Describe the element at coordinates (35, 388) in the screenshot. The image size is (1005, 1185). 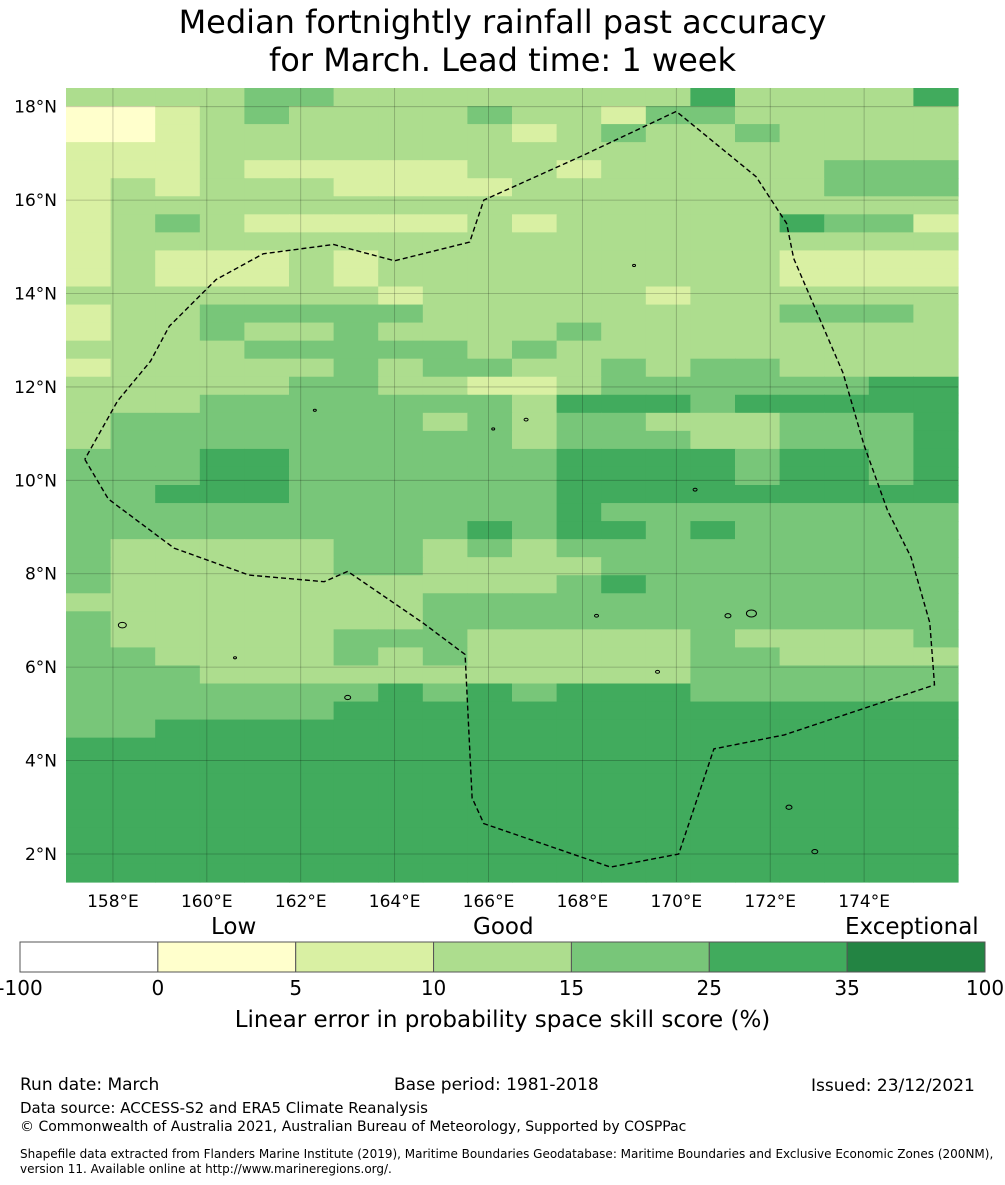
I see `latitude-tick-label: 12°N` at that location.